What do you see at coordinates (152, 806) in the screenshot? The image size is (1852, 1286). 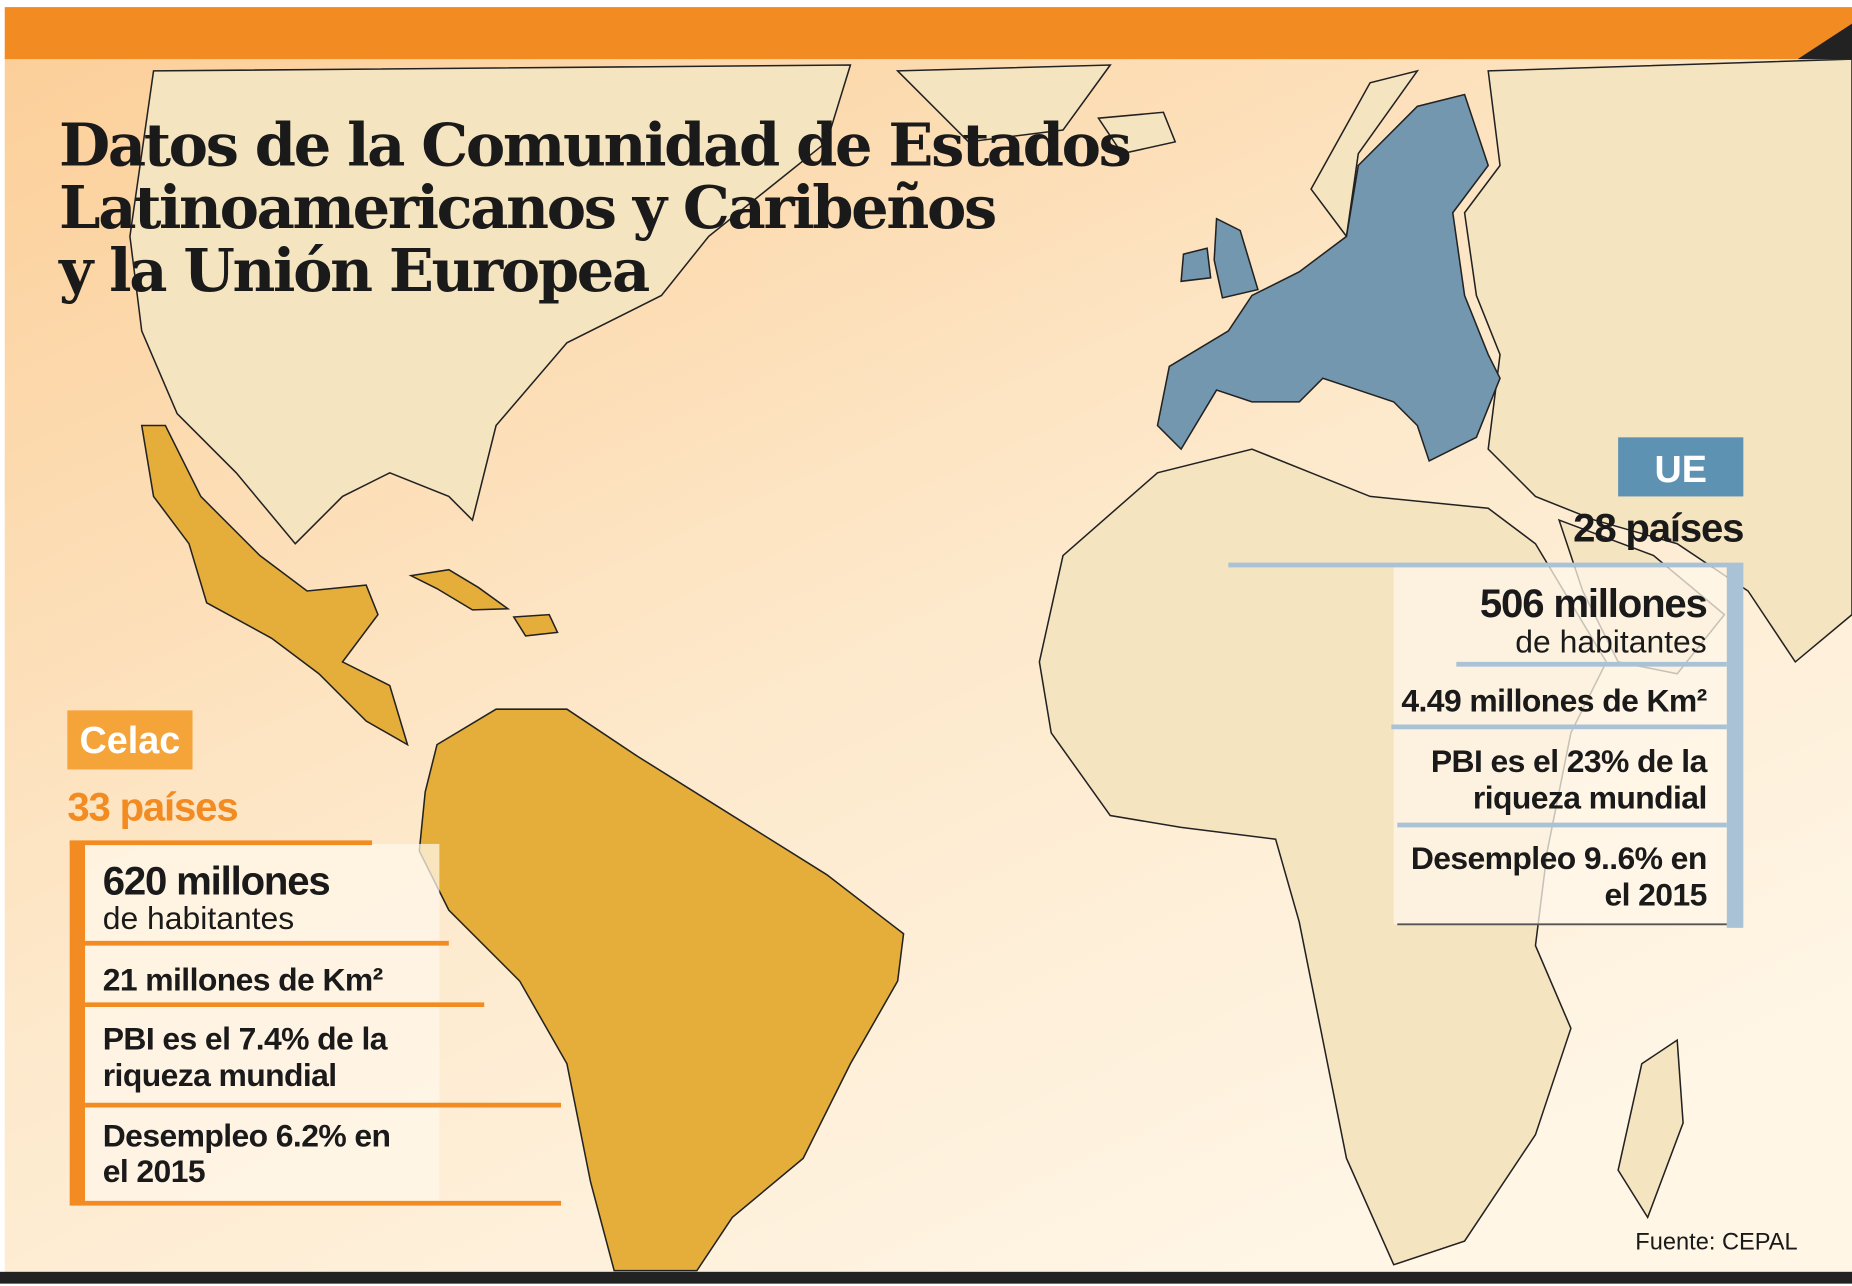 I see `celac-countries: 33 países` at bounding box center [152, 806].